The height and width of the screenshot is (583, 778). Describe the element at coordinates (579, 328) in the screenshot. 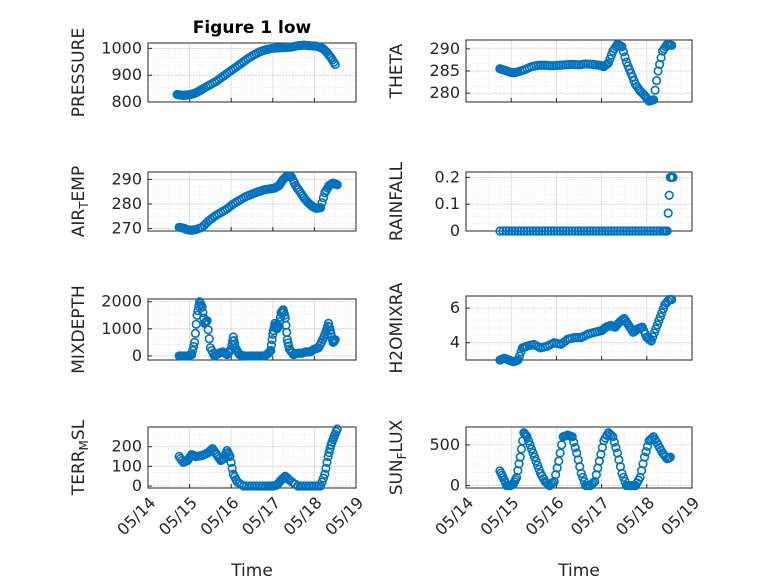

I see `axes-frame` at that location.